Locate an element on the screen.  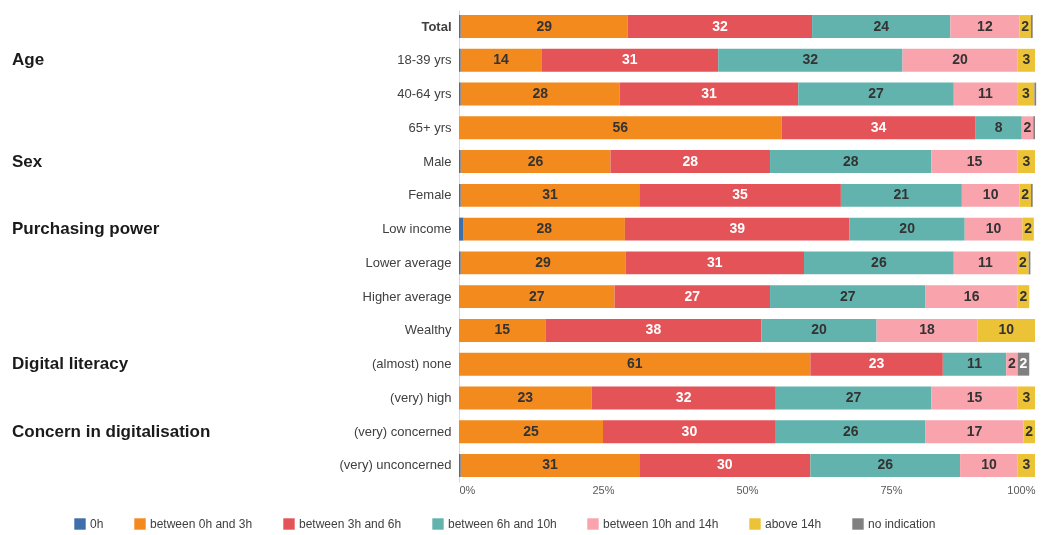
data-label: 24 is located at coordinates (881, 25).